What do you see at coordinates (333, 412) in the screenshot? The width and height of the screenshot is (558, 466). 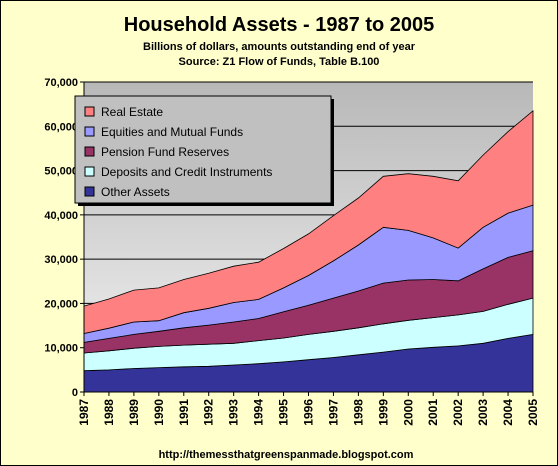 I see `x-tick-label-1997: 1997` at bounding box center [333, 412].